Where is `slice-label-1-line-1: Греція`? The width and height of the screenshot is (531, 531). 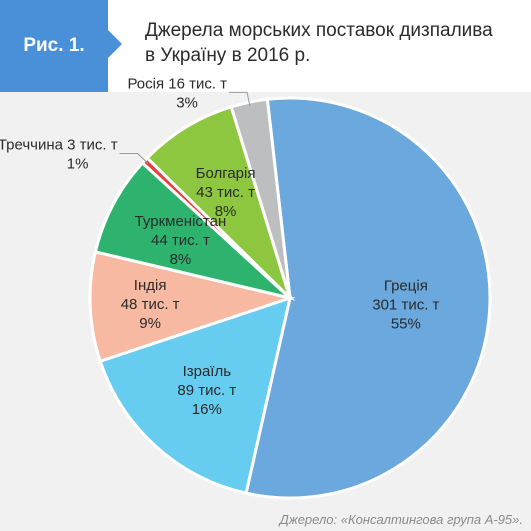 slice-label-1-line-1: Греція is located at coordinates (406, 285).